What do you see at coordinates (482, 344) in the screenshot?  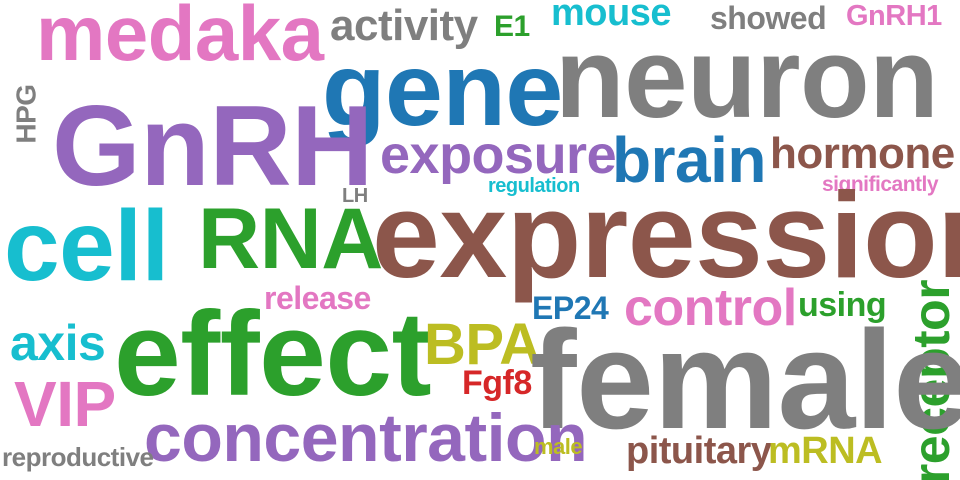 I see `word-bpa: BPA` at bounding box center [482, 344].